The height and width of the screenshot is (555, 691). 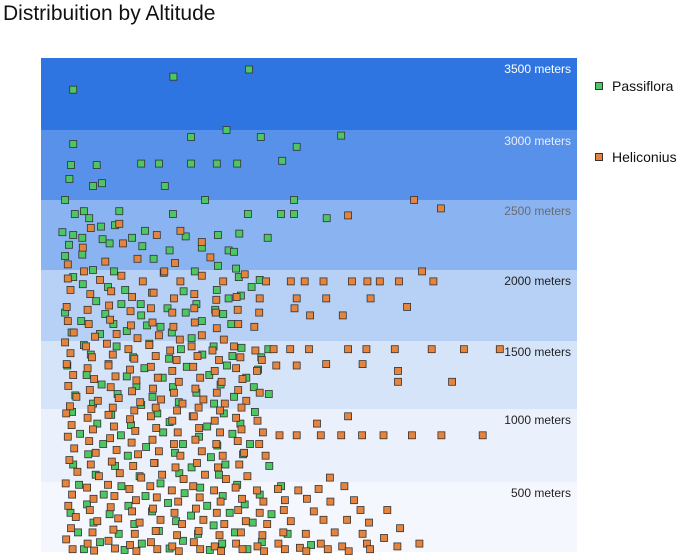 What do you see at coordinates (309, 517) in the screenshot?
I see `altitude-band` at bounding box center [309, 517].